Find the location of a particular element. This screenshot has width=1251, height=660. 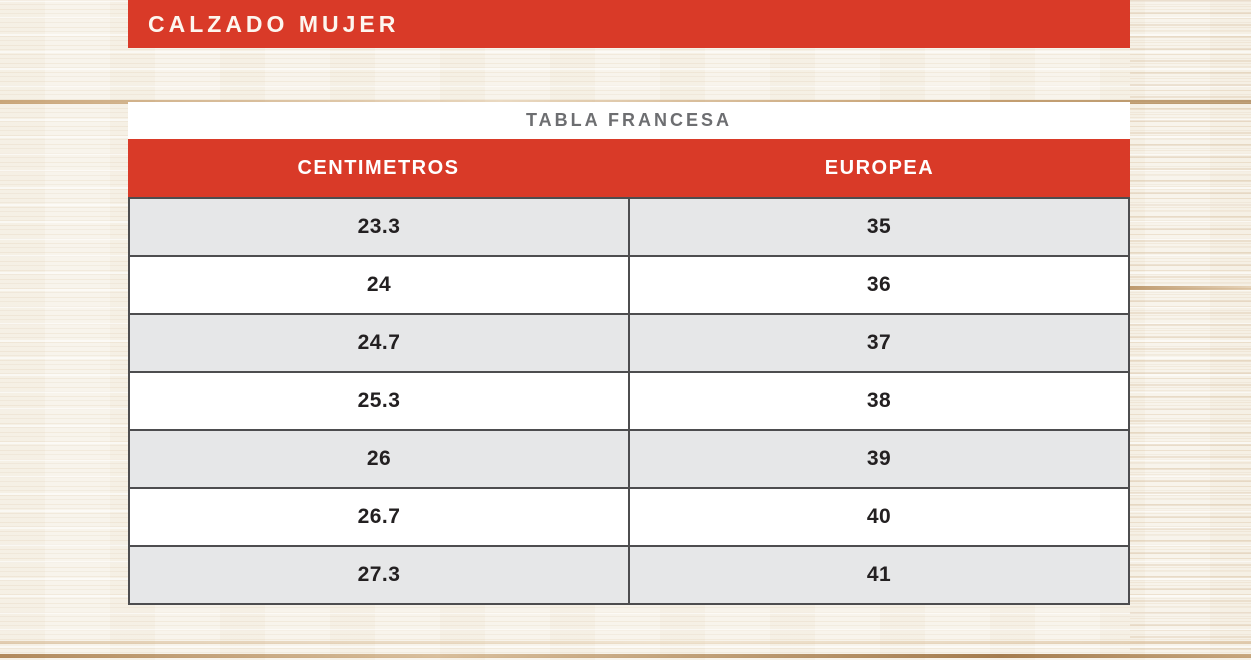

table-cell: 39 is located at coordinates (879, 458).